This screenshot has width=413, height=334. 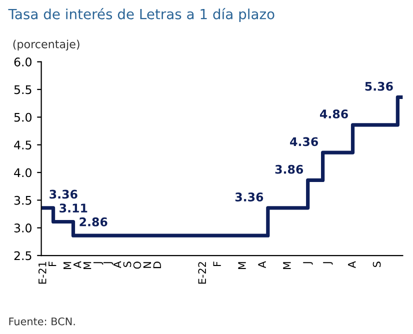 What do you see at coordinates (147, 265) in the screenshot?
I see `x-tick-label: N` at bounding box center [147, 265].